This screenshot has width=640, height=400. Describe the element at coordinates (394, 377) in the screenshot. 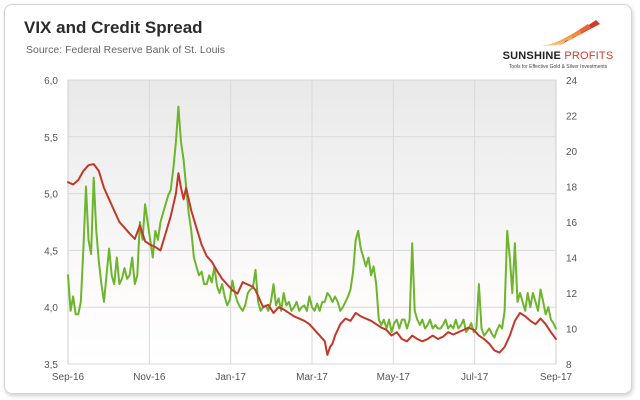

I see `x-tick-label: May-17` at that location.